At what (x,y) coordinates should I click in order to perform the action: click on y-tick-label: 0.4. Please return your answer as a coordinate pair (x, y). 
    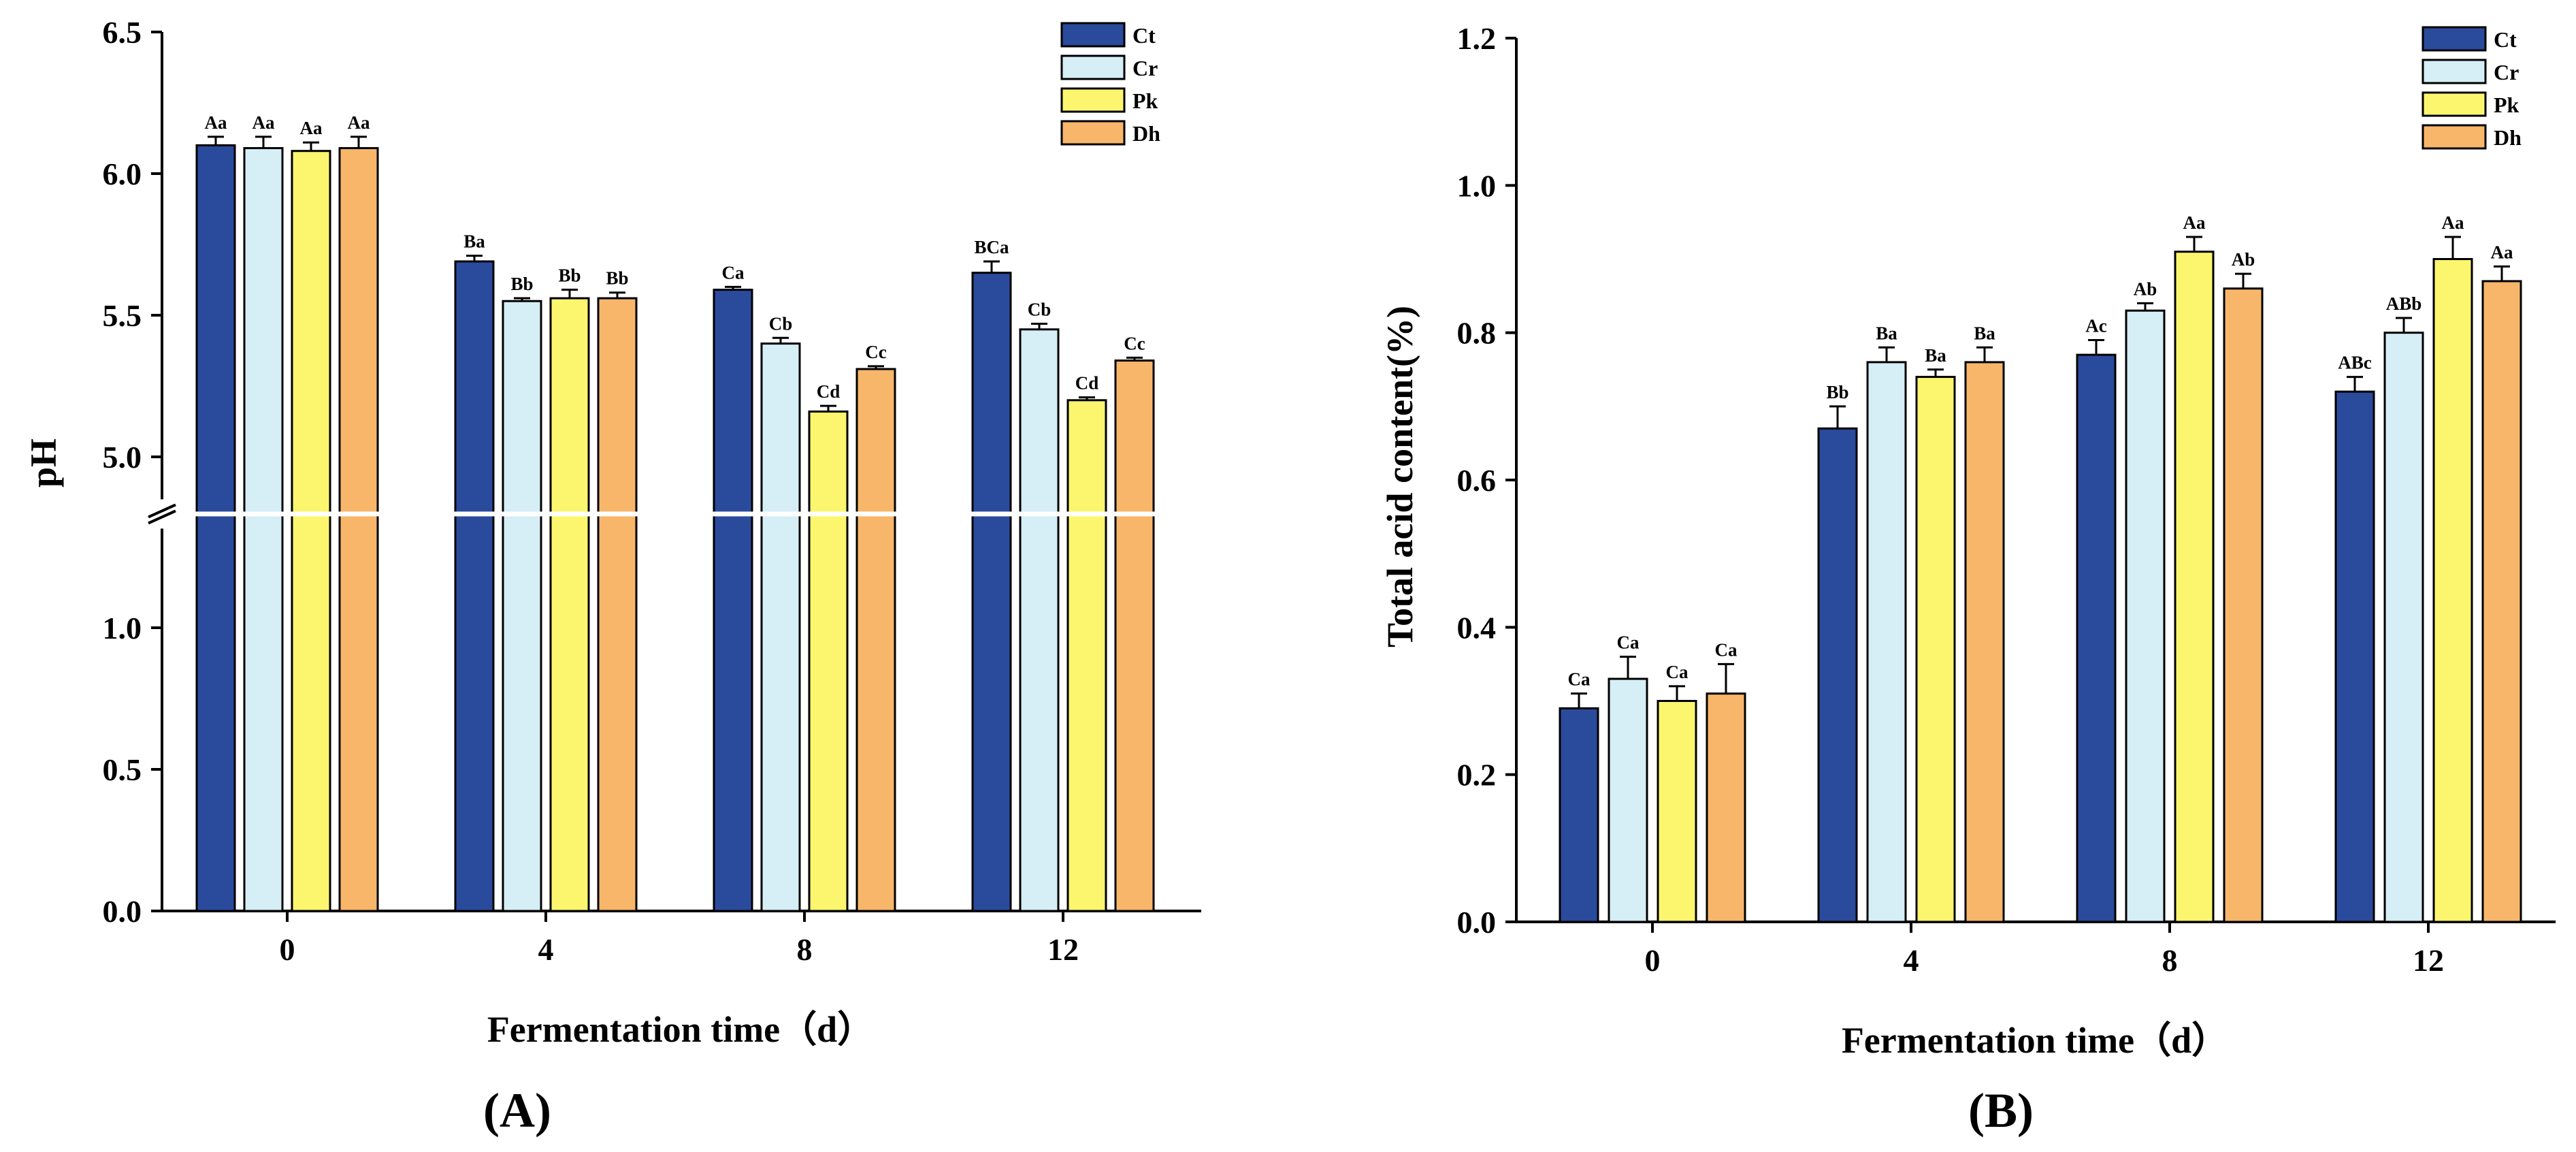
    Looking at the image, I should click on (1477, 627).